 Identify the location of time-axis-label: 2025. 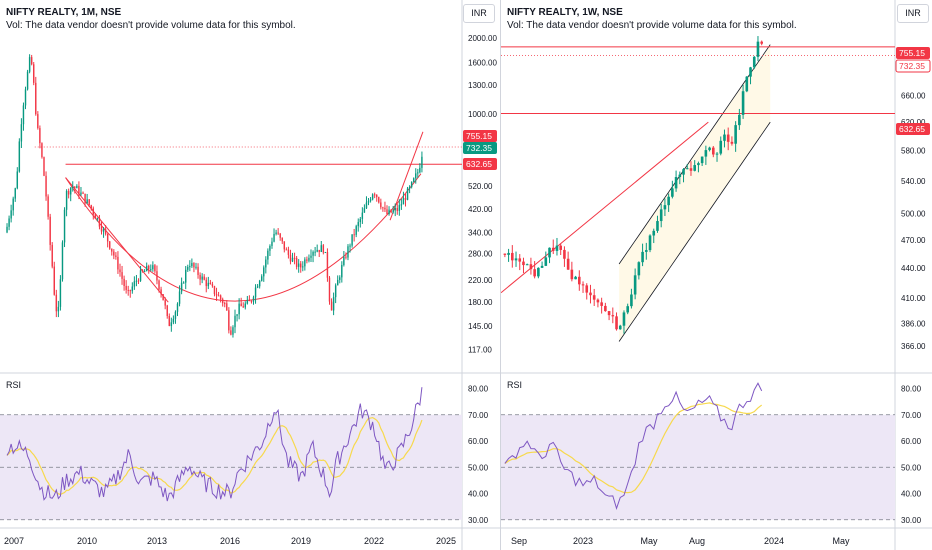
(446, 541).